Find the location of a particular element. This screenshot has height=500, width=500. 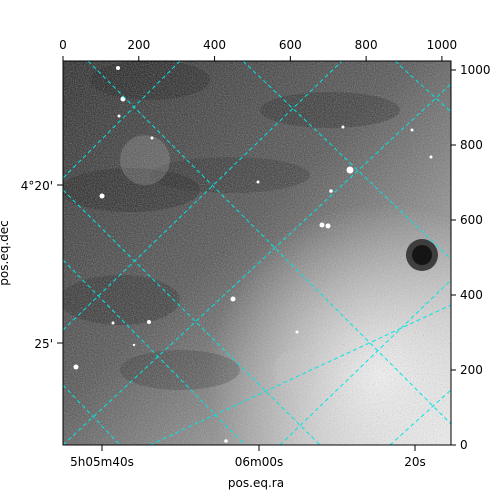

top-tick-label: 400 is located at coordinates (214, 45).